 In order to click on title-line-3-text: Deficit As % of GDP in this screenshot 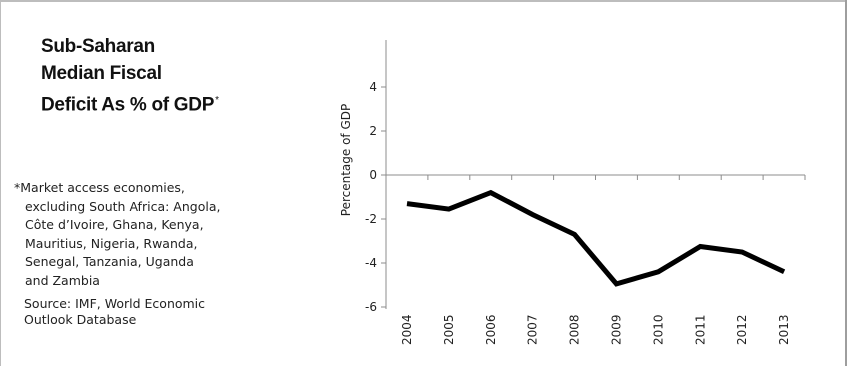, I will do `click(128, 105)`.